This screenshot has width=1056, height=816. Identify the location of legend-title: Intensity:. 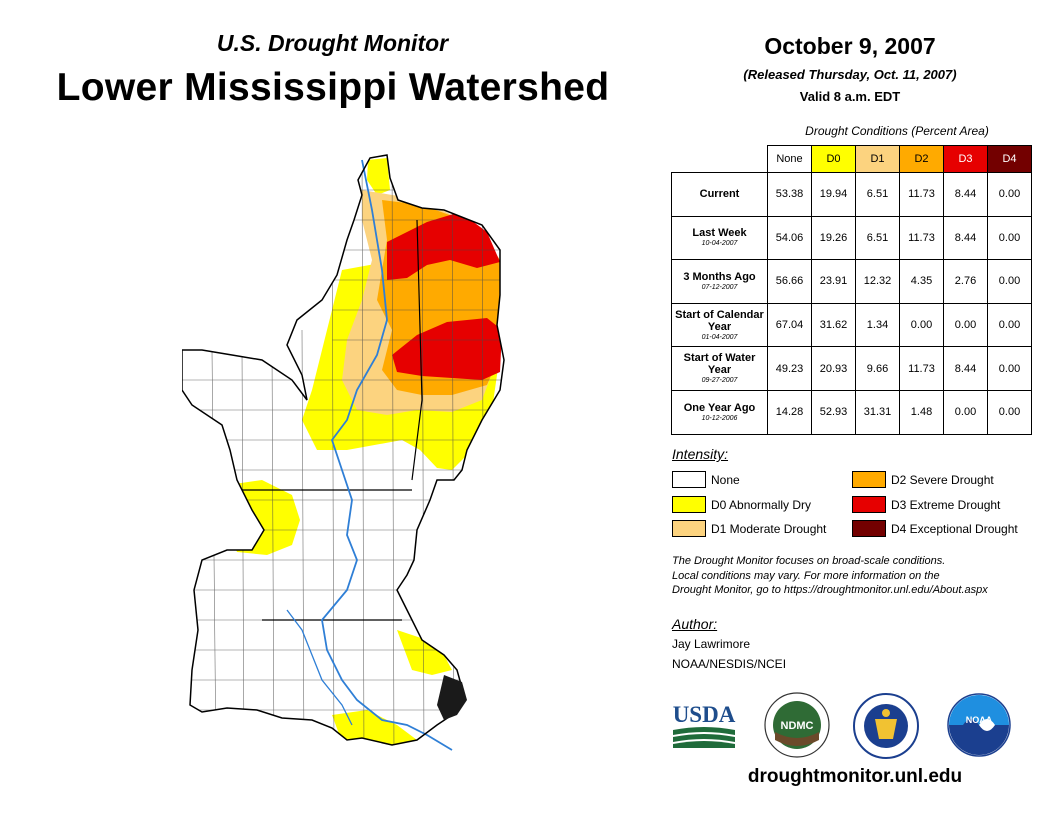
(700, 454).